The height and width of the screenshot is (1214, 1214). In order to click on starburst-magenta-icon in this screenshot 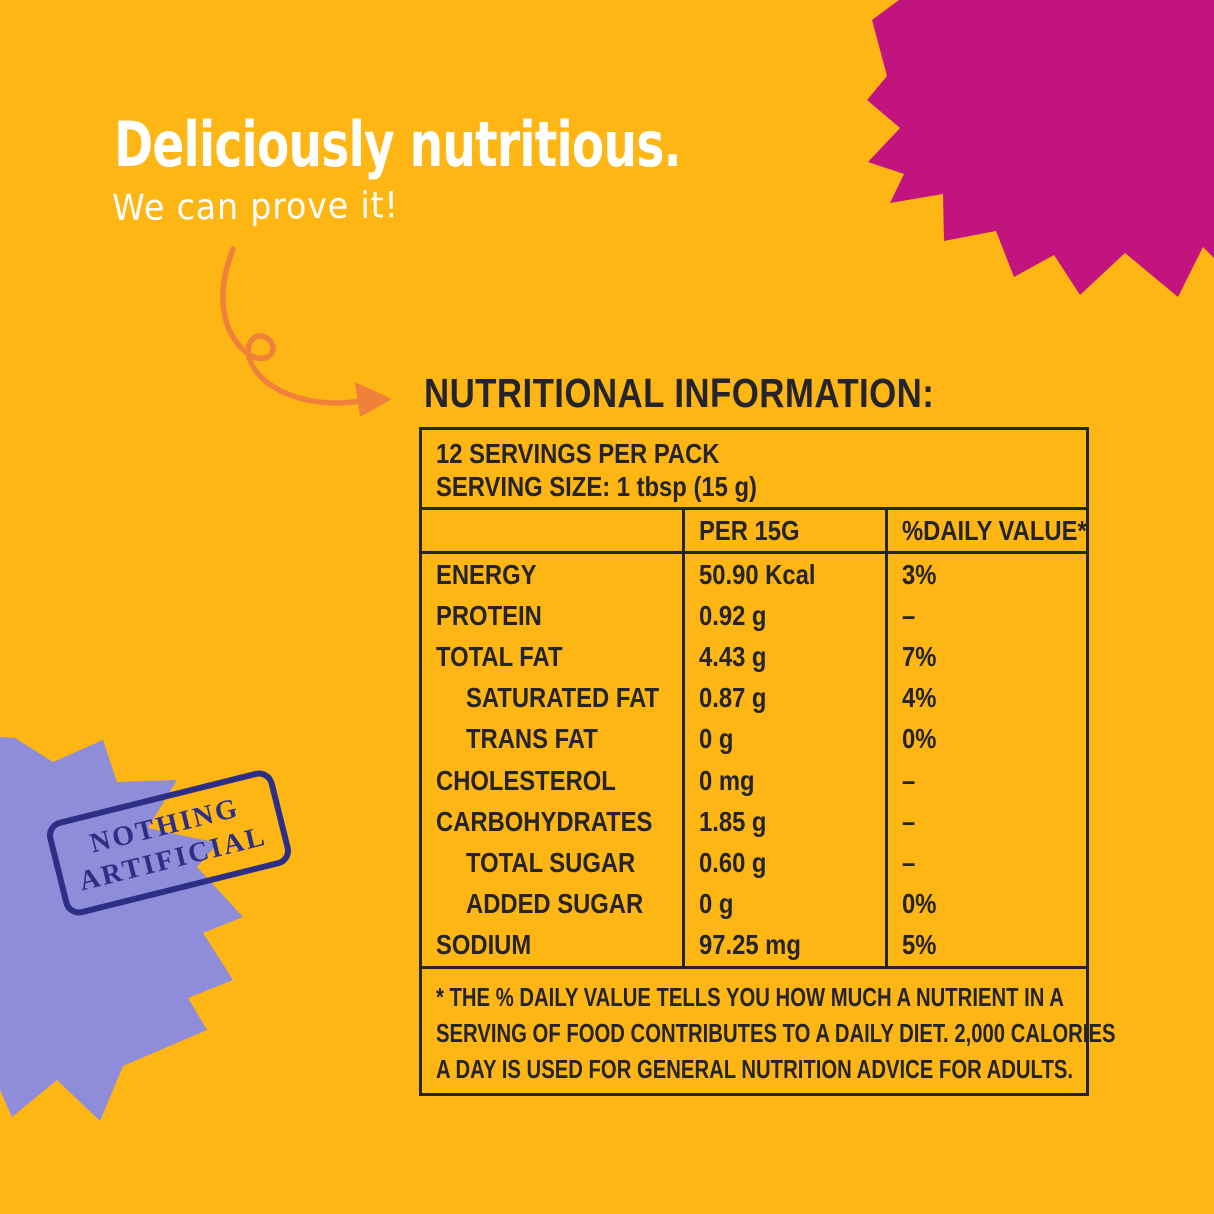, I will do `click(1040, 148)`.